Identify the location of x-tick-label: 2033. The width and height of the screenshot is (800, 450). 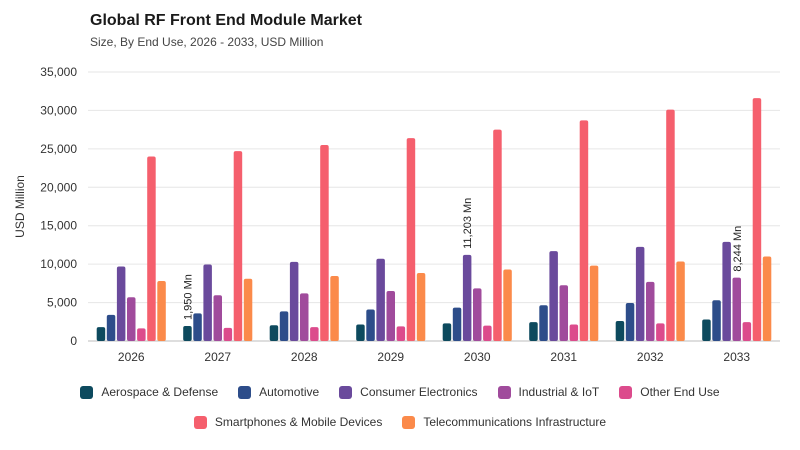
(736, 357).